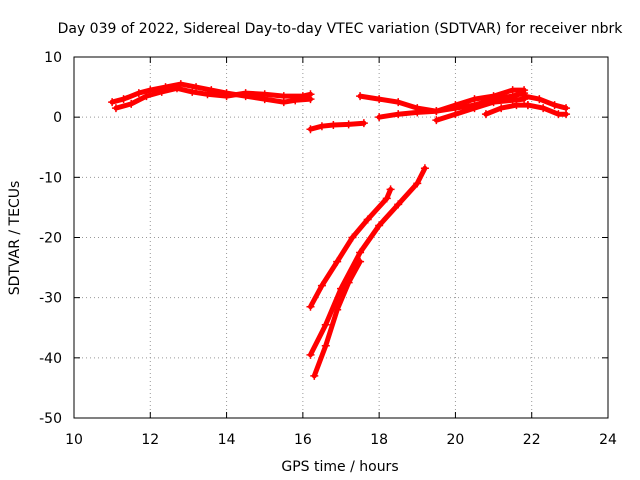 Image resolution: width=640 pixels, height=480 pixels. What do you see at coordinates (608, 440) in the screenshot?
I see `x-tick-label: 24` at bounding box center [608, 440].